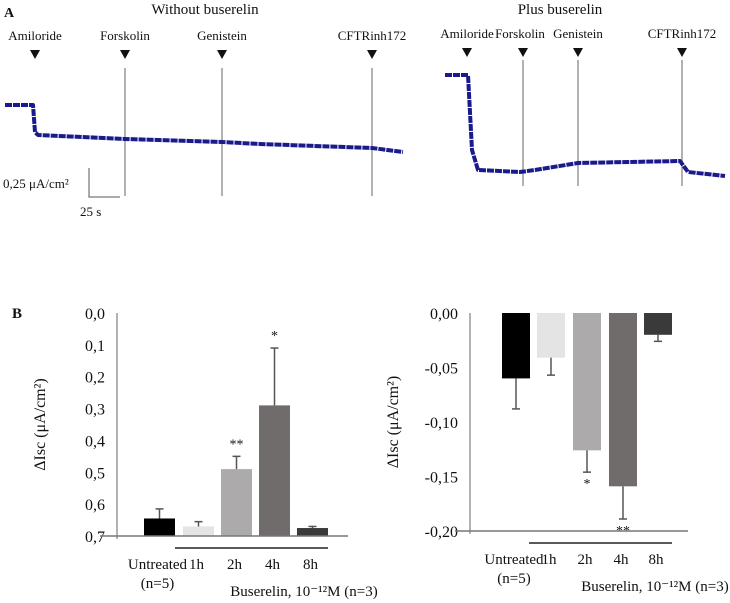 This screenshot has height=603, width=730. Describe the element at coordinates (104, 183) in the screenshot. I see `scale-bar` at that location.